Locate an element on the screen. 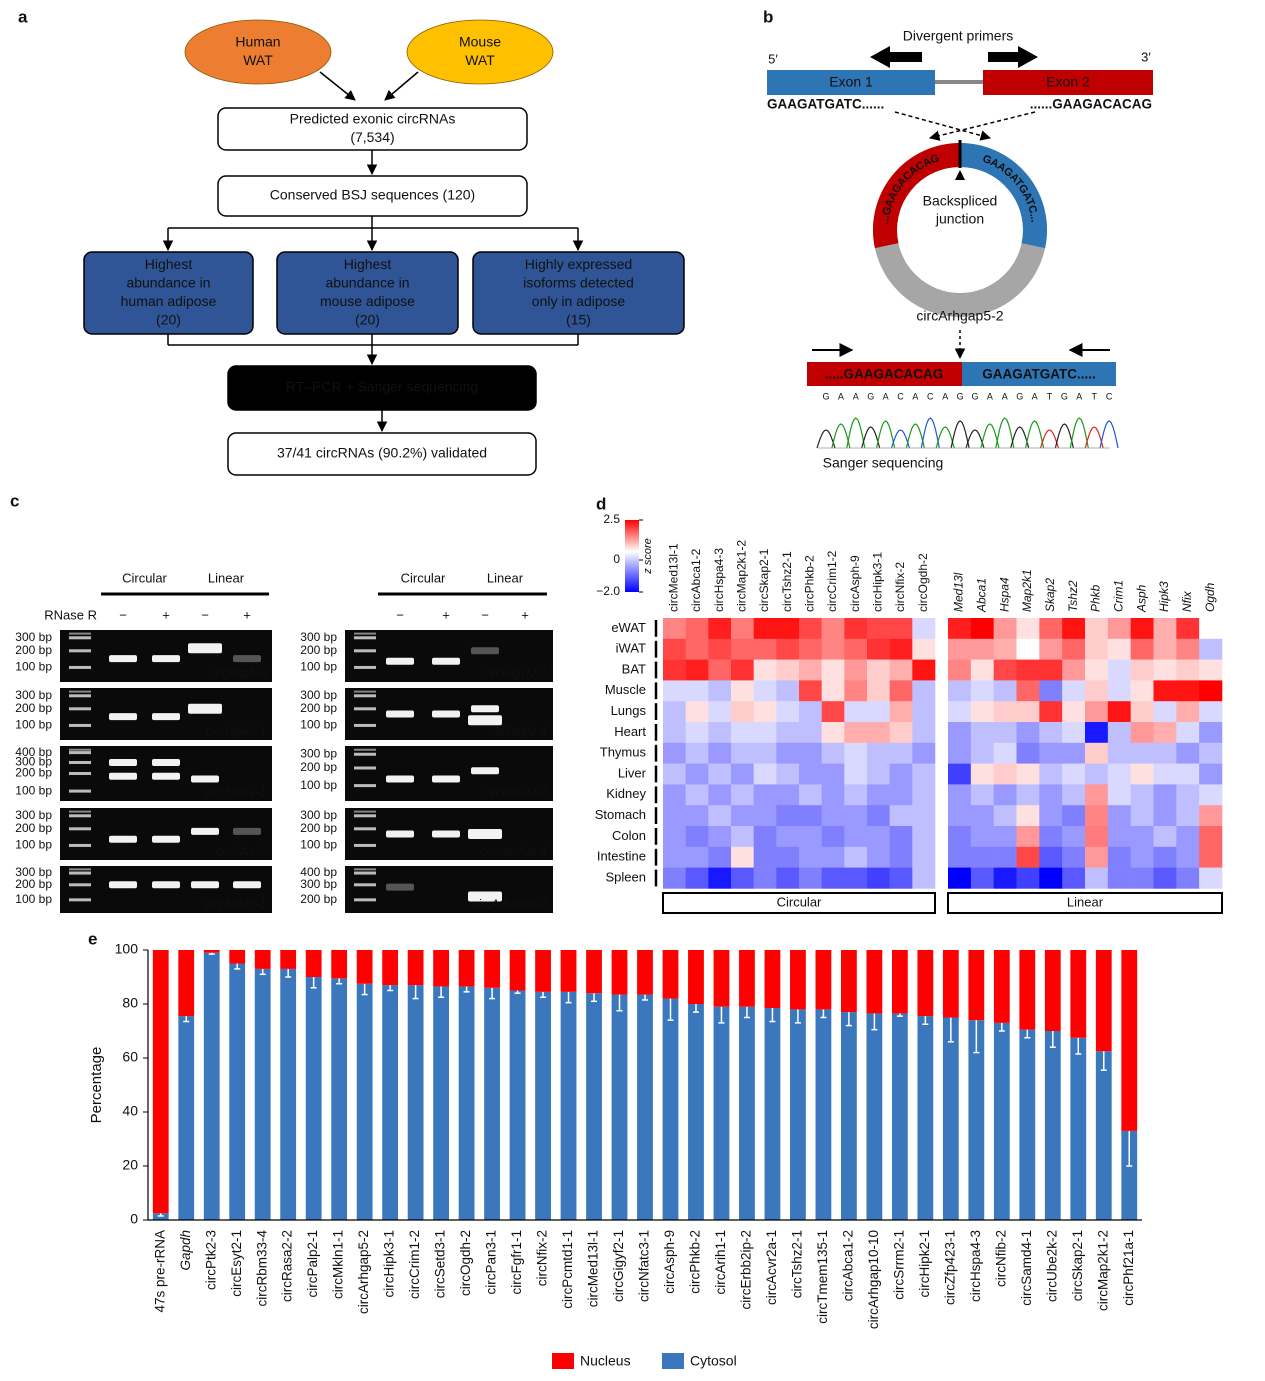  gene-label: circTshz2-1 is located at coordinates (235, 792).